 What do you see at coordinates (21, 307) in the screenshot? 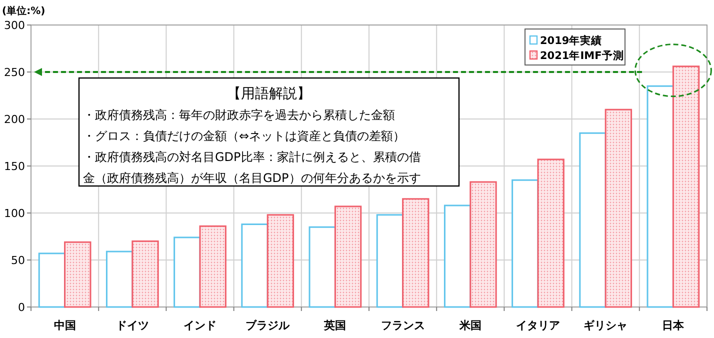
I see `y-tick-label: 0` at bounding box center [21, 307].